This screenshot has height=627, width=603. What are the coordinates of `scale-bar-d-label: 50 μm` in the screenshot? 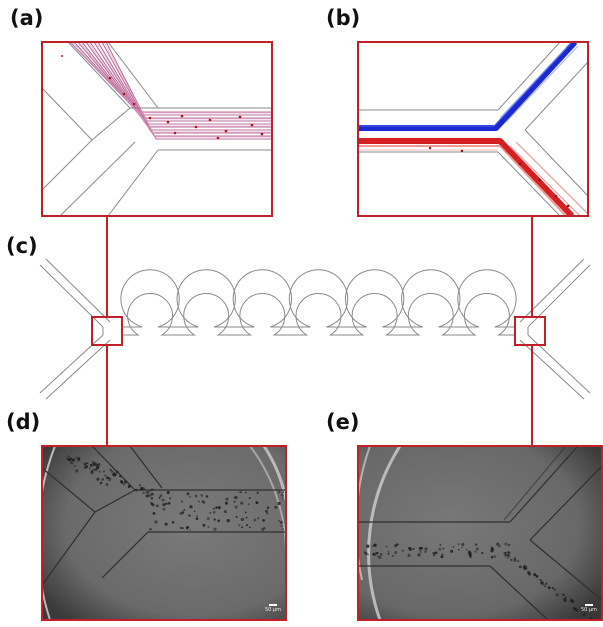 It's located at (272, 610).